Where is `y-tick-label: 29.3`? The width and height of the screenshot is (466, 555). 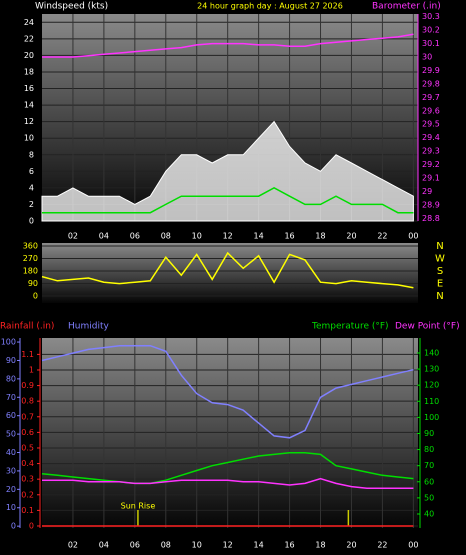 y-tick-label: 29.3 is located at coordinates (431, 151).